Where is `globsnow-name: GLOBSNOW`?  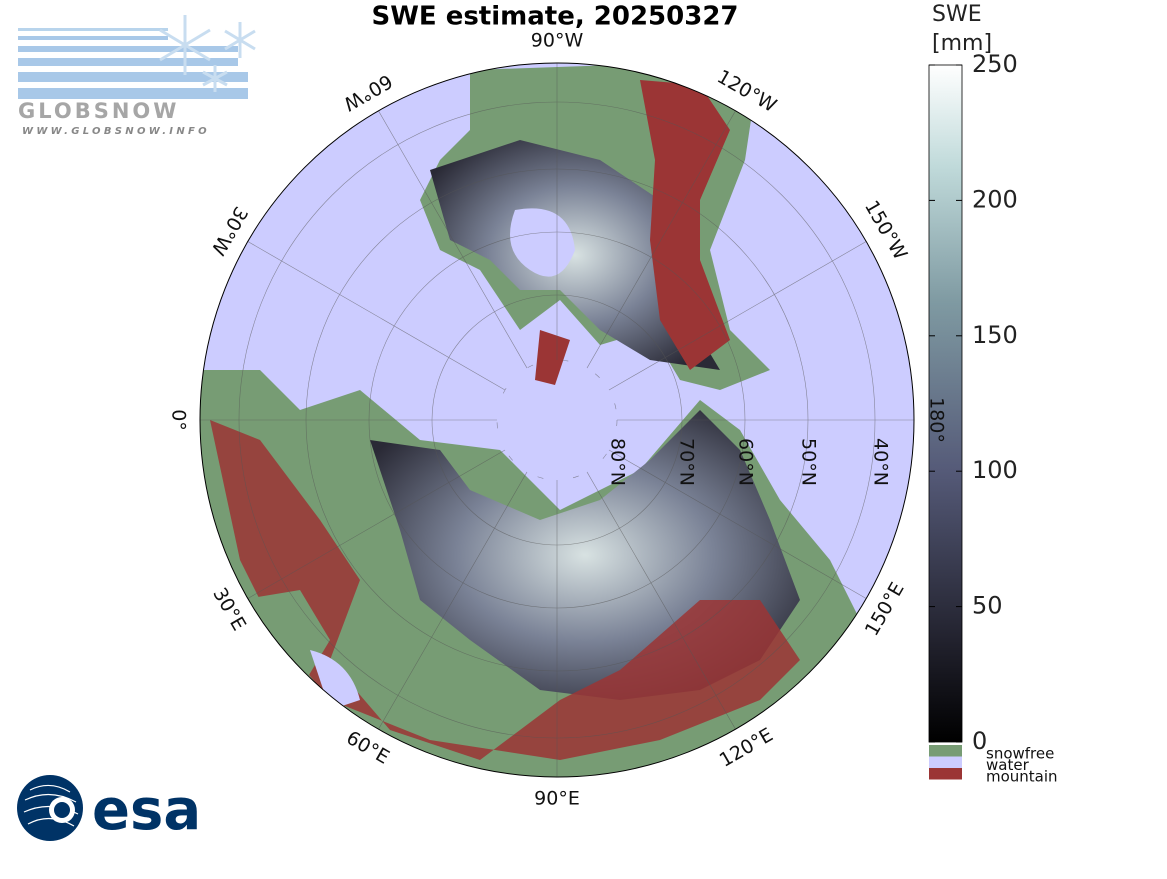
globsnow-name: GLOBSNOW is located at coordinates (98, 111).